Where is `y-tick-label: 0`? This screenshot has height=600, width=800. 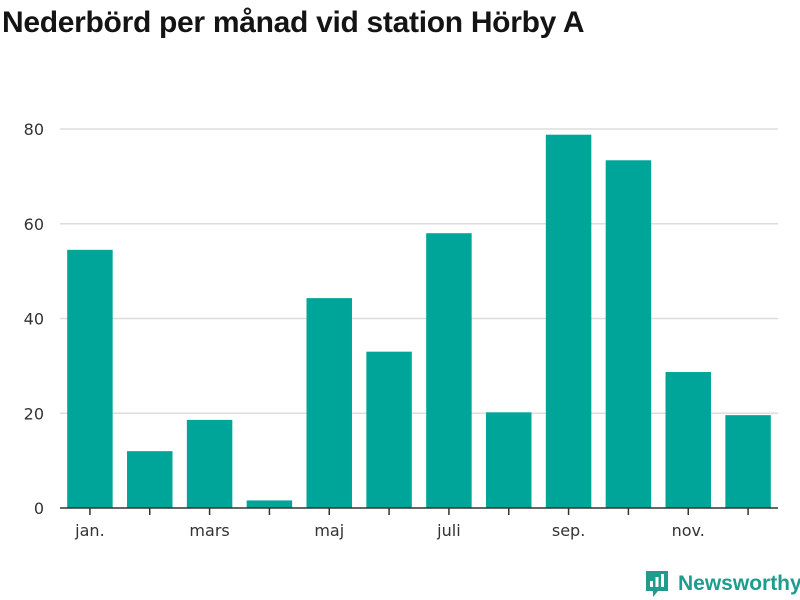 y-tick-label: 0 is located at coordinates (39, 508).